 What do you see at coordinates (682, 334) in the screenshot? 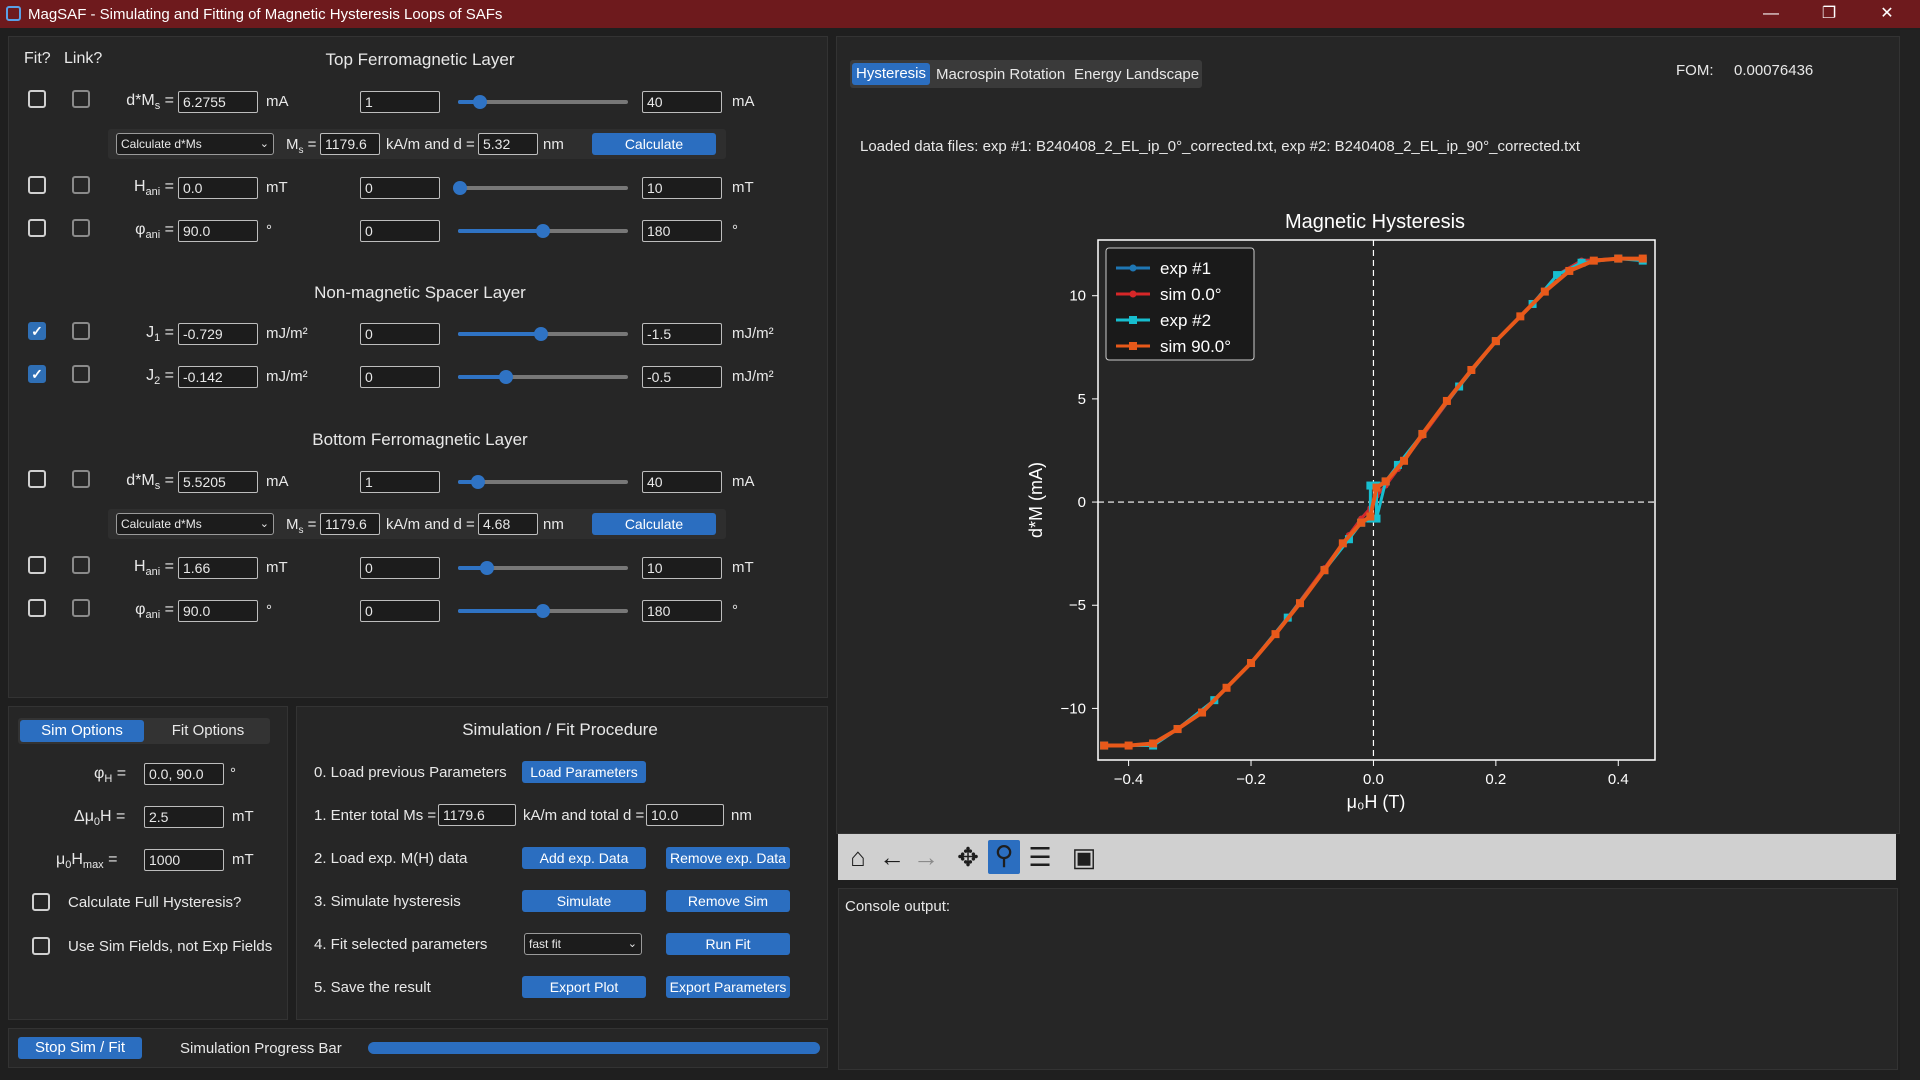
I see `spacer-j1-max-input: -1.5` at bounding box center [682, 334].